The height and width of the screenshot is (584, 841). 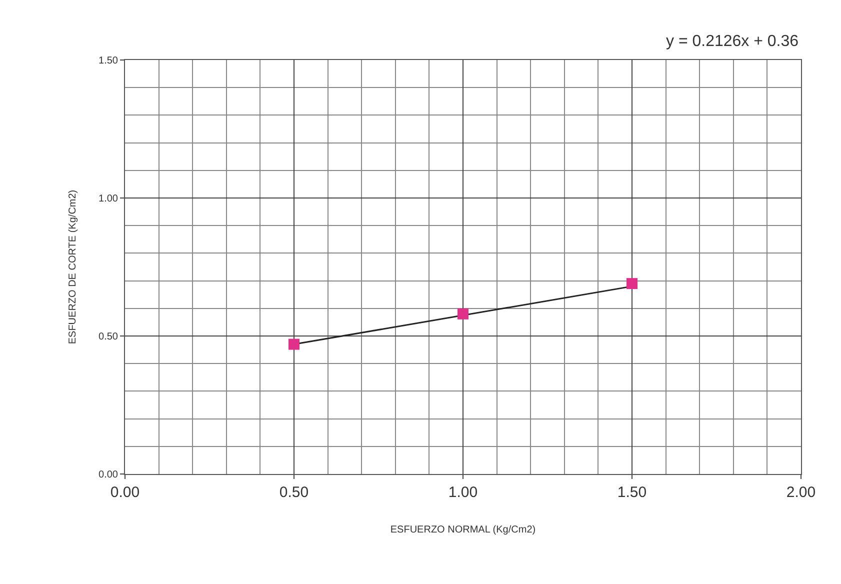 What do you see at coordinates (632, 492) in the screenshot?
I see `x-tick-label: 1.50` at bounding box center [632, 492].